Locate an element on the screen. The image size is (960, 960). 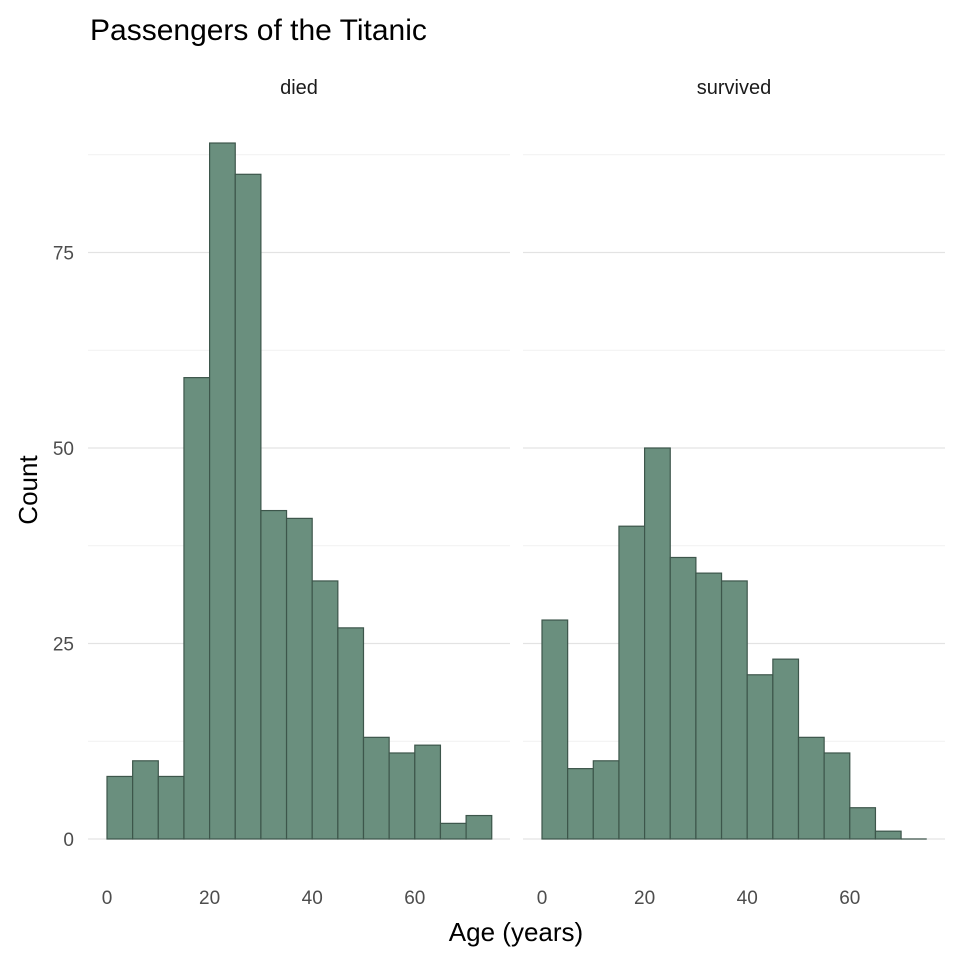
chart-title: Passengers of the Titanic is located at coordinates (258, 30).